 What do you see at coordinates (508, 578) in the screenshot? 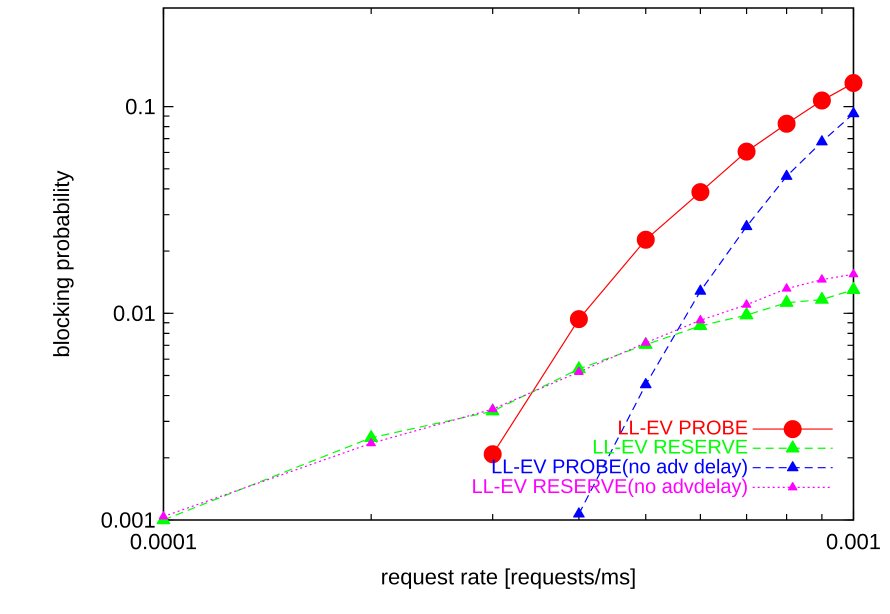
I see `x-axis-title: request rate [requests/ms]` at bounding box center [508, 578].